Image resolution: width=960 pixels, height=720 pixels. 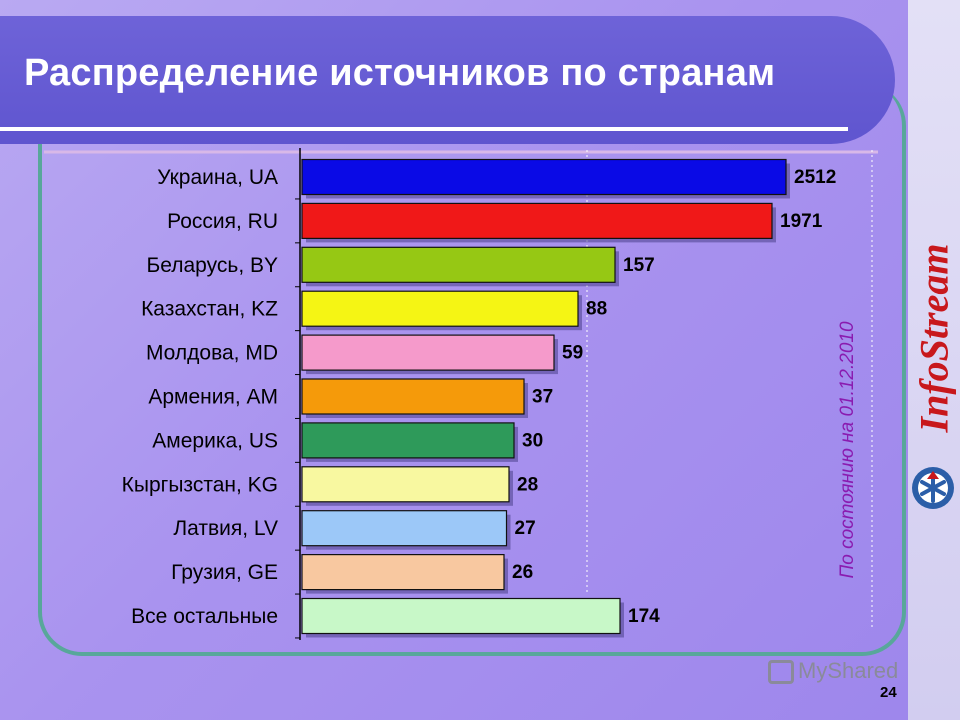 I want to click on watermark-icon, so click(x=781, y=672).